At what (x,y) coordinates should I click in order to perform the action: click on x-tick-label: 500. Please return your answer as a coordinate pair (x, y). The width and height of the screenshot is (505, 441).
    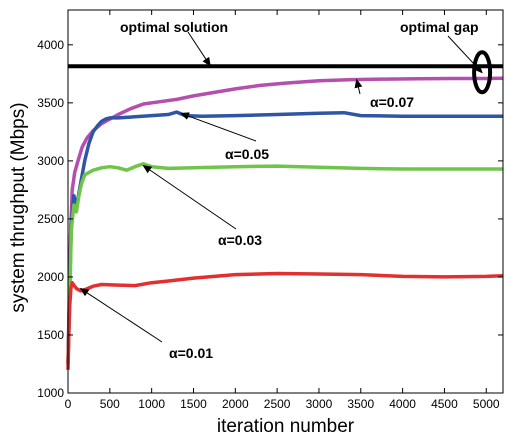
    Looking at the image, I should click on (110, 404).